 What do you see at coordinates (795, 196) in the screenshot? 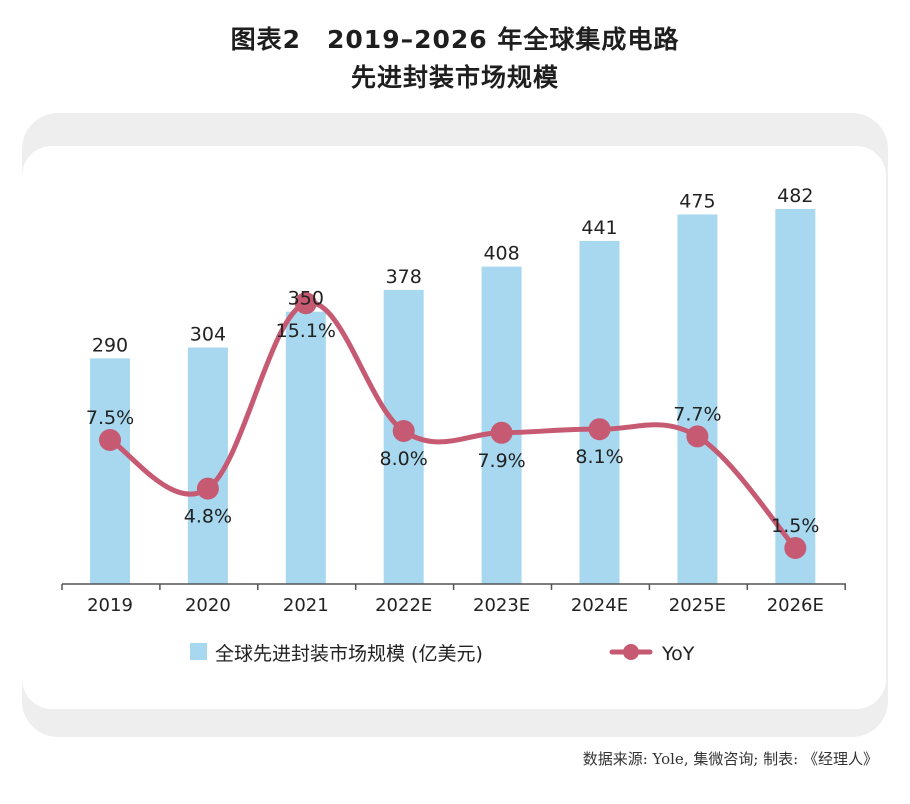
I see `bar-value-label-2026E: 482` at bounding box center [795, 196].